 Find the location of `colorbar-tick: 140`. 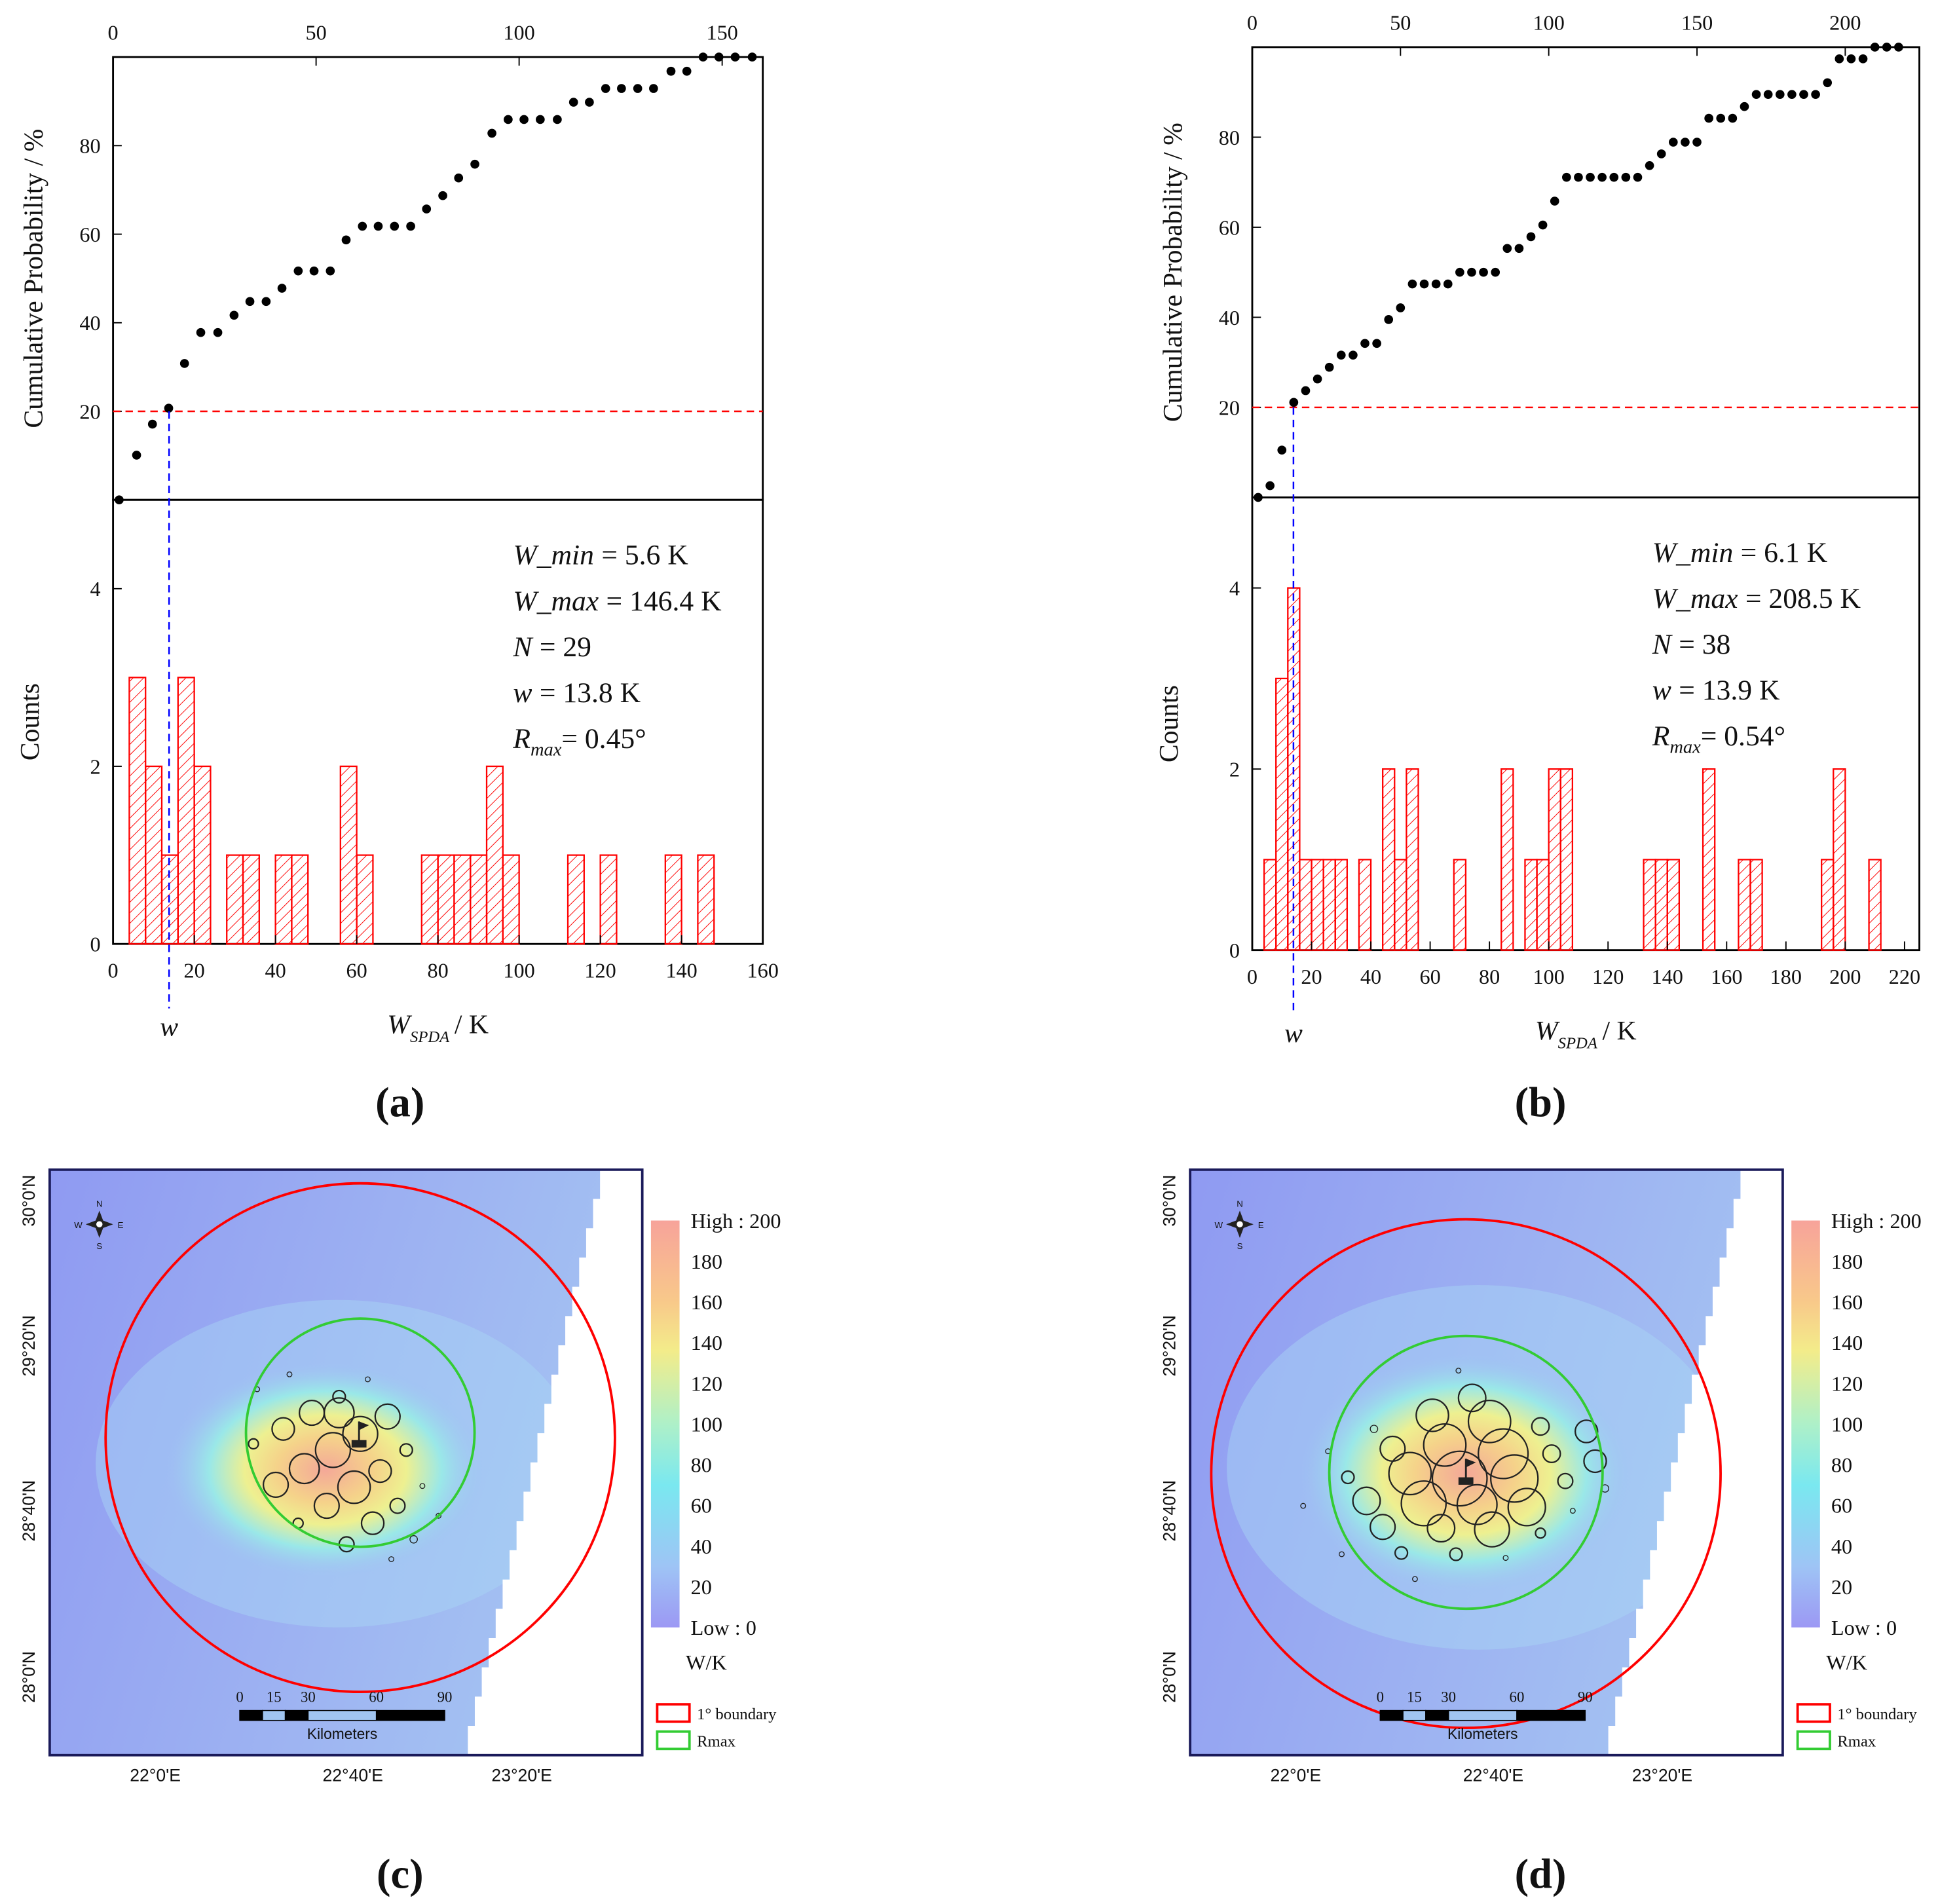

colorbar-tick: 140 is located at coordinates (707, 1342).